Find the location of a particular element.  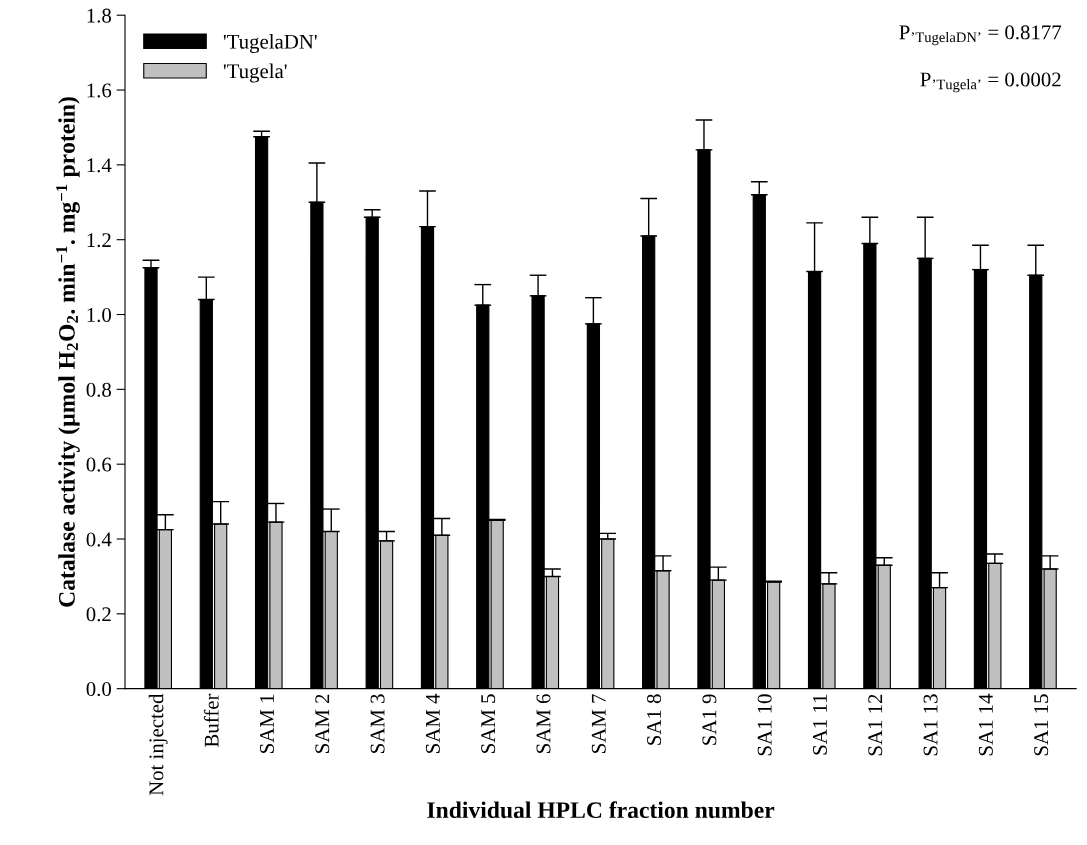

y-tick-label: 1.2 is located at coordinates (99, 240).